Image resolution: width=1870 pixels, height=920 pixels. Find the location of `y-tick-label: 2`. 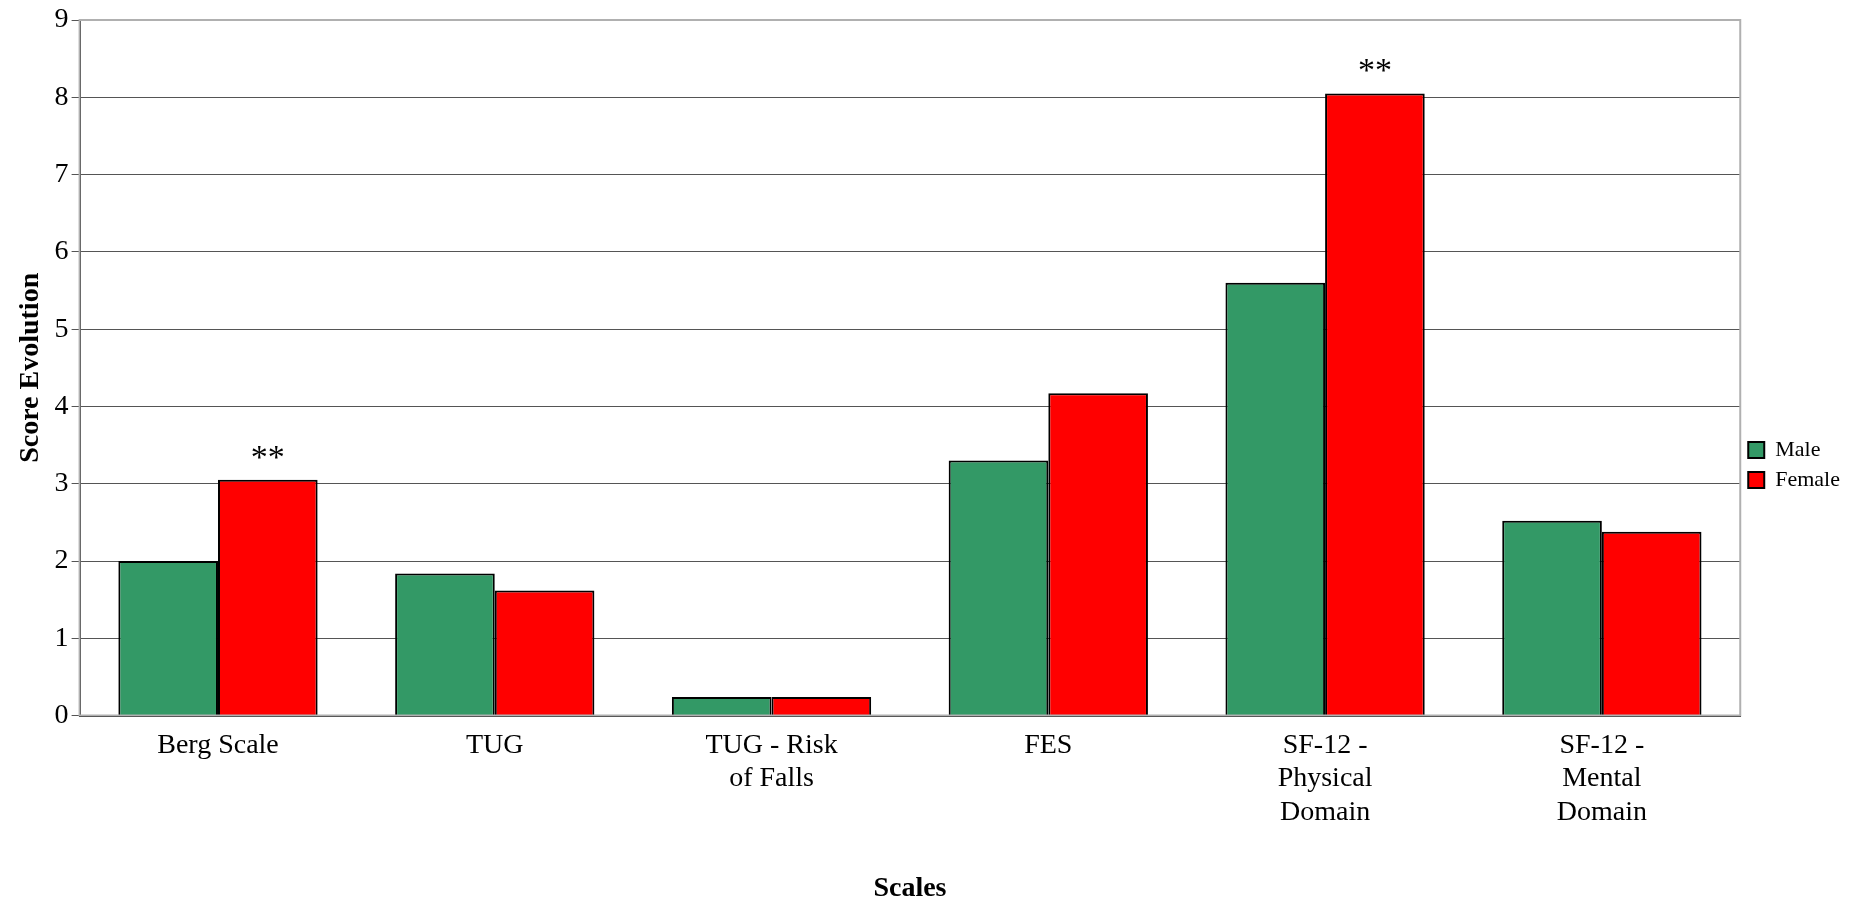

y-tick-label: 2 is located at coordinates (61, 559).